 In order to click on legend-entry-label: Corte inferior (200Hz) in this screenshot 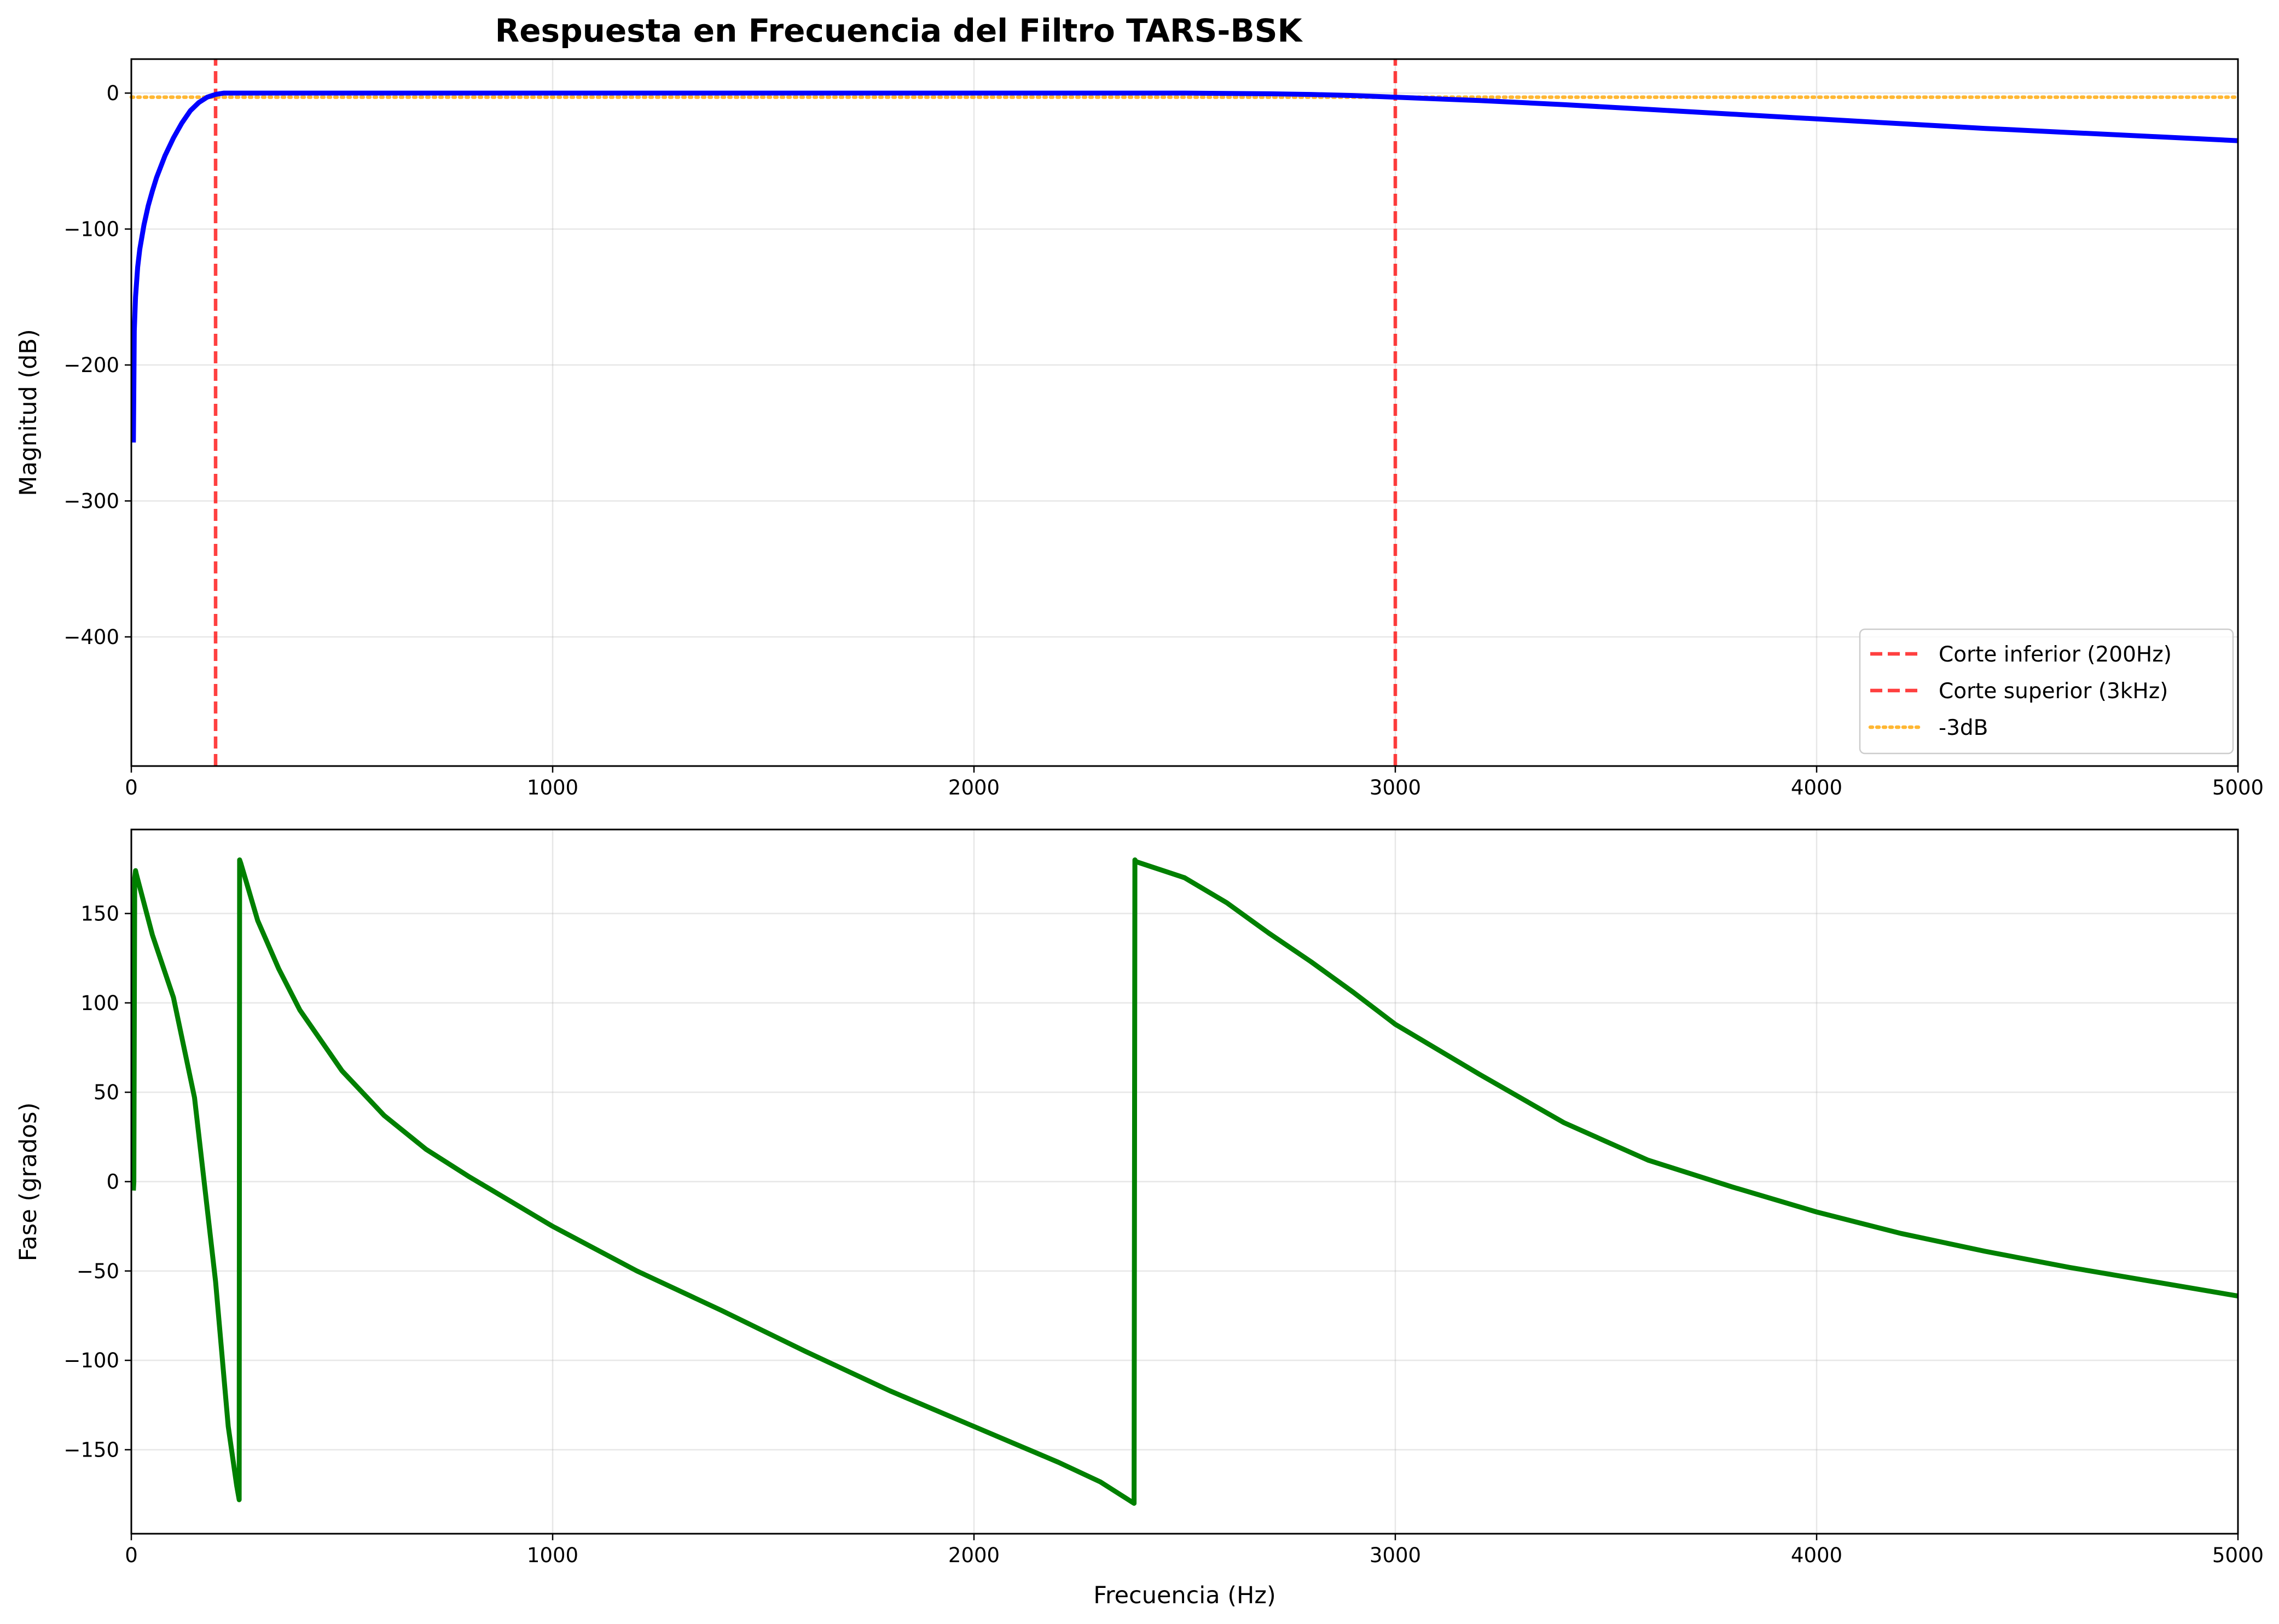, I will do `click(2055, 655)`.